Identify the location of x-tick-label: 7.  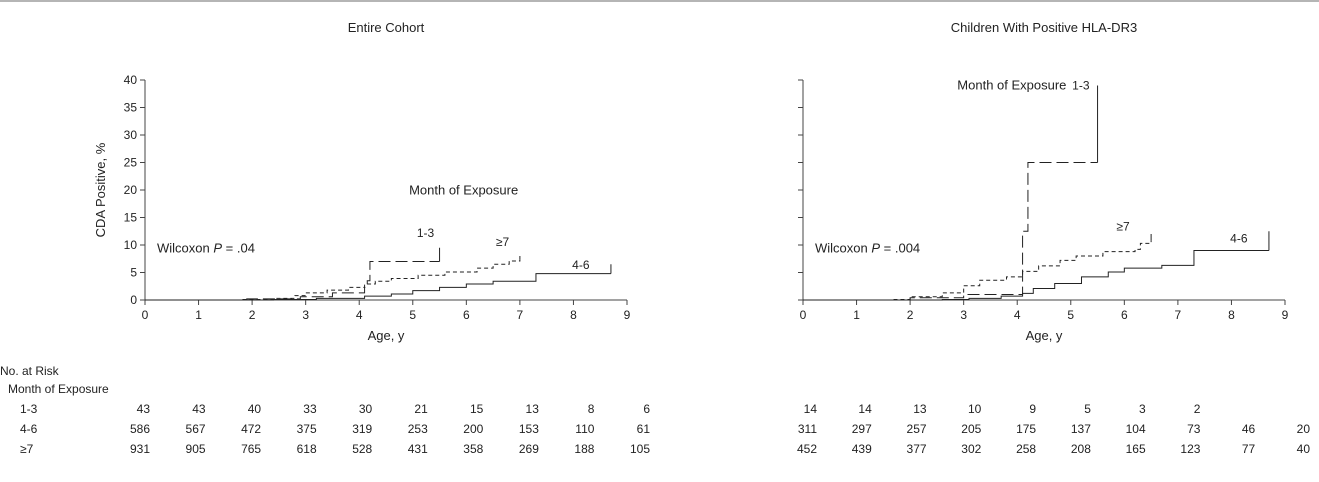
(1178, 315).